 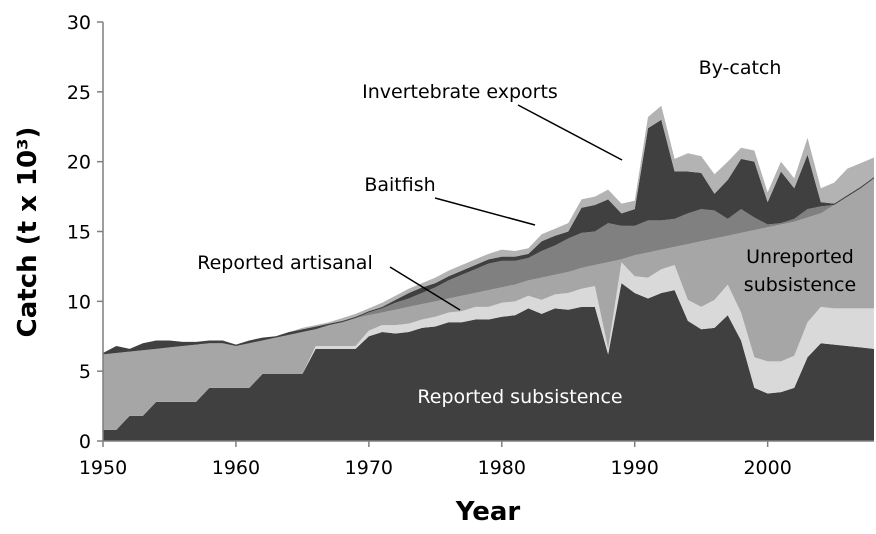 I want to click on y-tick-label: 0, so click(x=85, y=442).